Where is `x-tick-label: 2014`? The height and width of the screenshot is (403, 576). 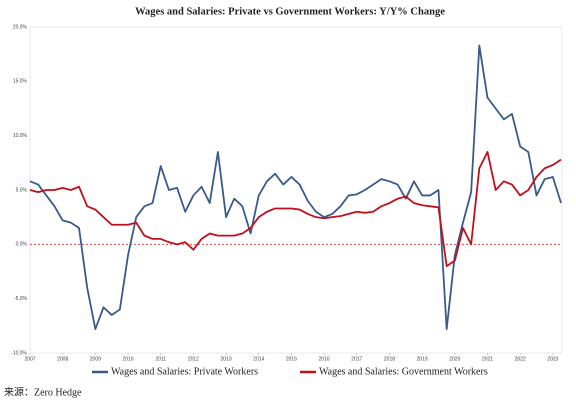
x-tick-label: 2014 is located at coordinates (258, 359).